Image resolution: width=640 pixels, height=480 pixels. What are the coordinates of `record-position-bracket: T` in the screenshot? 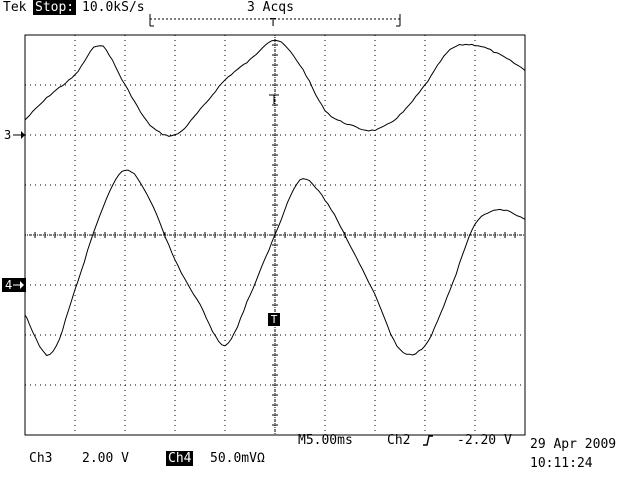 It's located at (275, 21).